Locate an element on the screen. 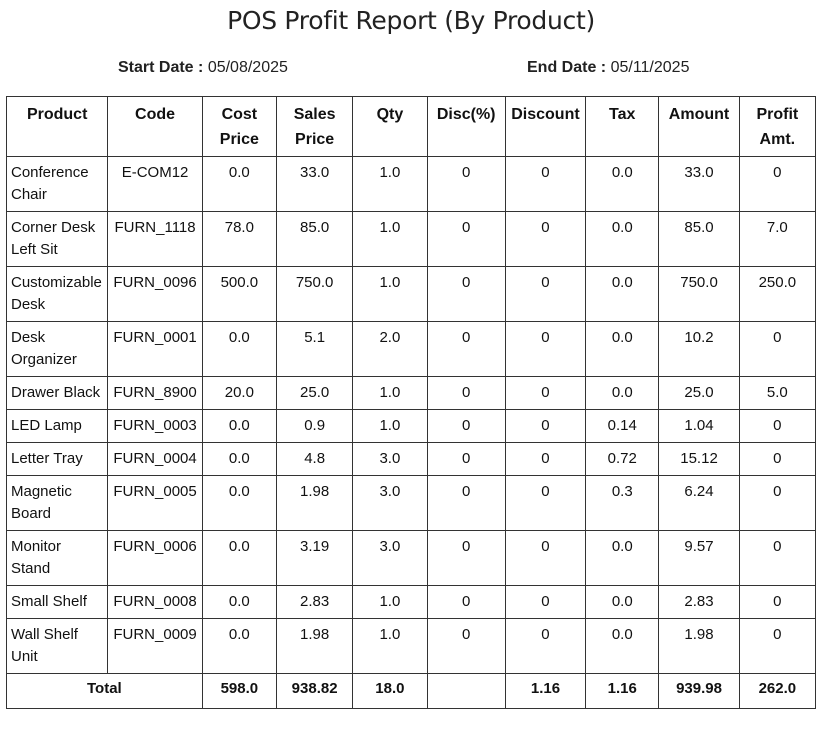 Image resolution: width=831 pixels, height=747 pixels. column-header: Tax is located at coordinates (622, 126).